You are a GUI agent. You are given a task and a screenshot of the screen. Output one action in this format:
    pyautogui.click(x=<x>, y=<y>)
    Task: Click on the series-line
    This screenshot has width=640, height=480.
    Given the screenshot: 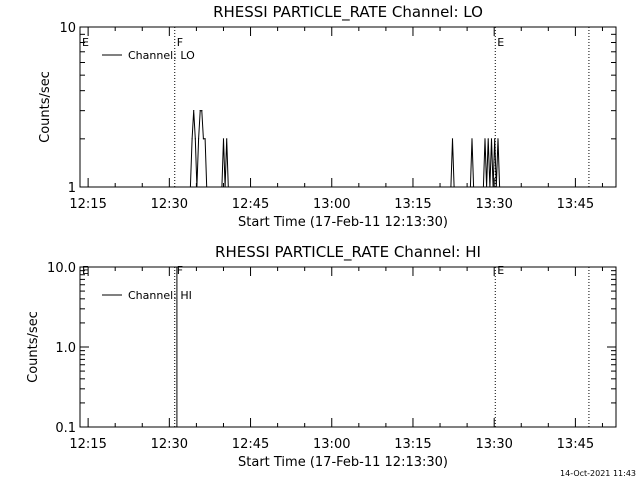 What is the action you would take?
    pyautogui.click(x=345, y=149)
    